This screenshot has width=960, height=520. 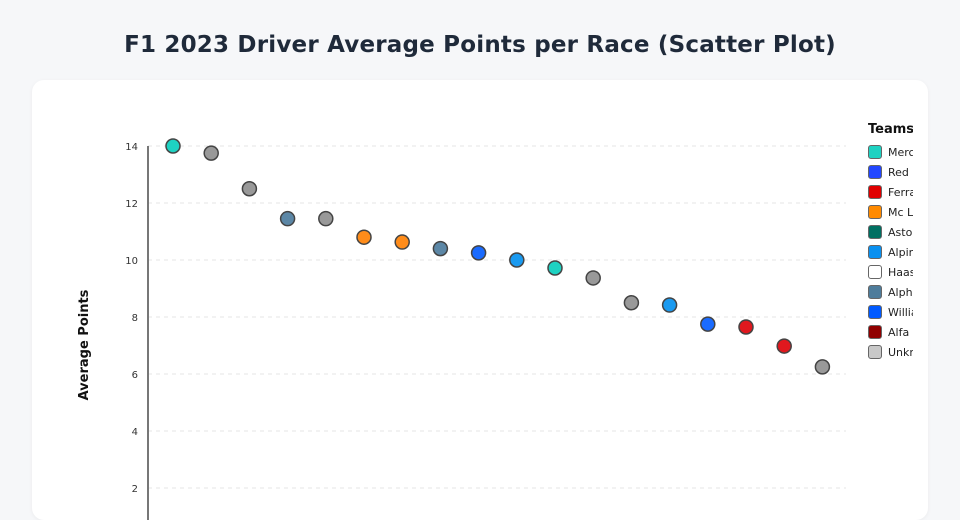 I want to click on legend-label: Ferrari, so click(x=900, y=192).